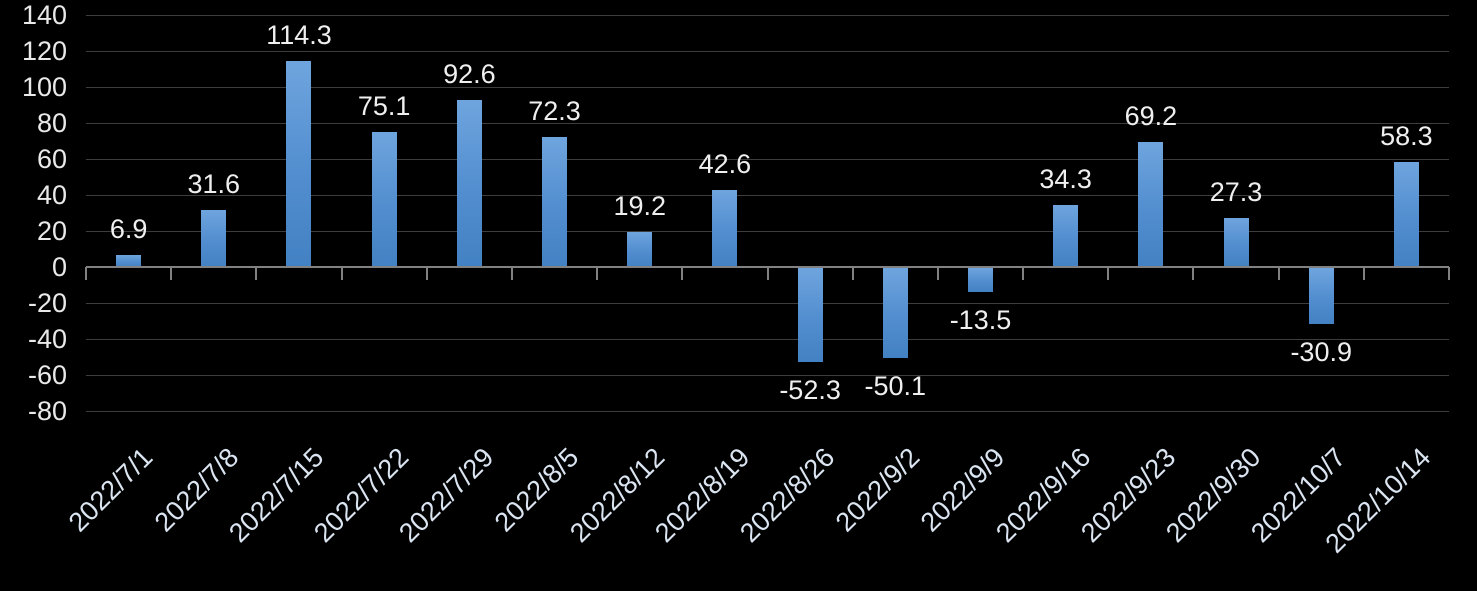 This screenshot has width=1477, height=591. Describe the element at coordinates (51, 195) in the screenshot. I see `y-axis-tick-label: 40` at that location.